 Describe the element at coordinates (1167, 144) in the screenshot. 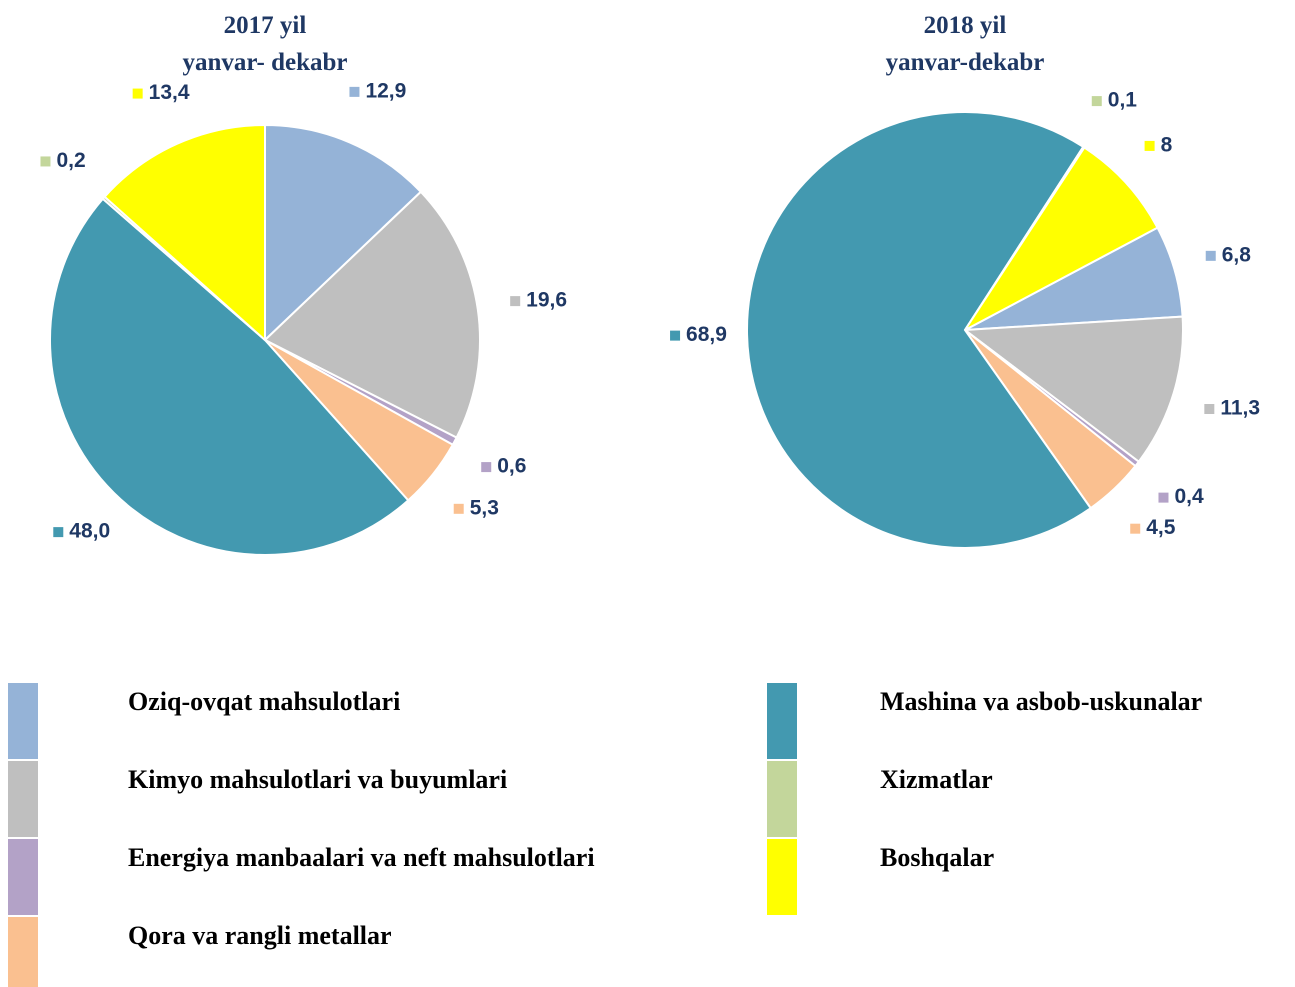

I see `data-label: 8` at that location.